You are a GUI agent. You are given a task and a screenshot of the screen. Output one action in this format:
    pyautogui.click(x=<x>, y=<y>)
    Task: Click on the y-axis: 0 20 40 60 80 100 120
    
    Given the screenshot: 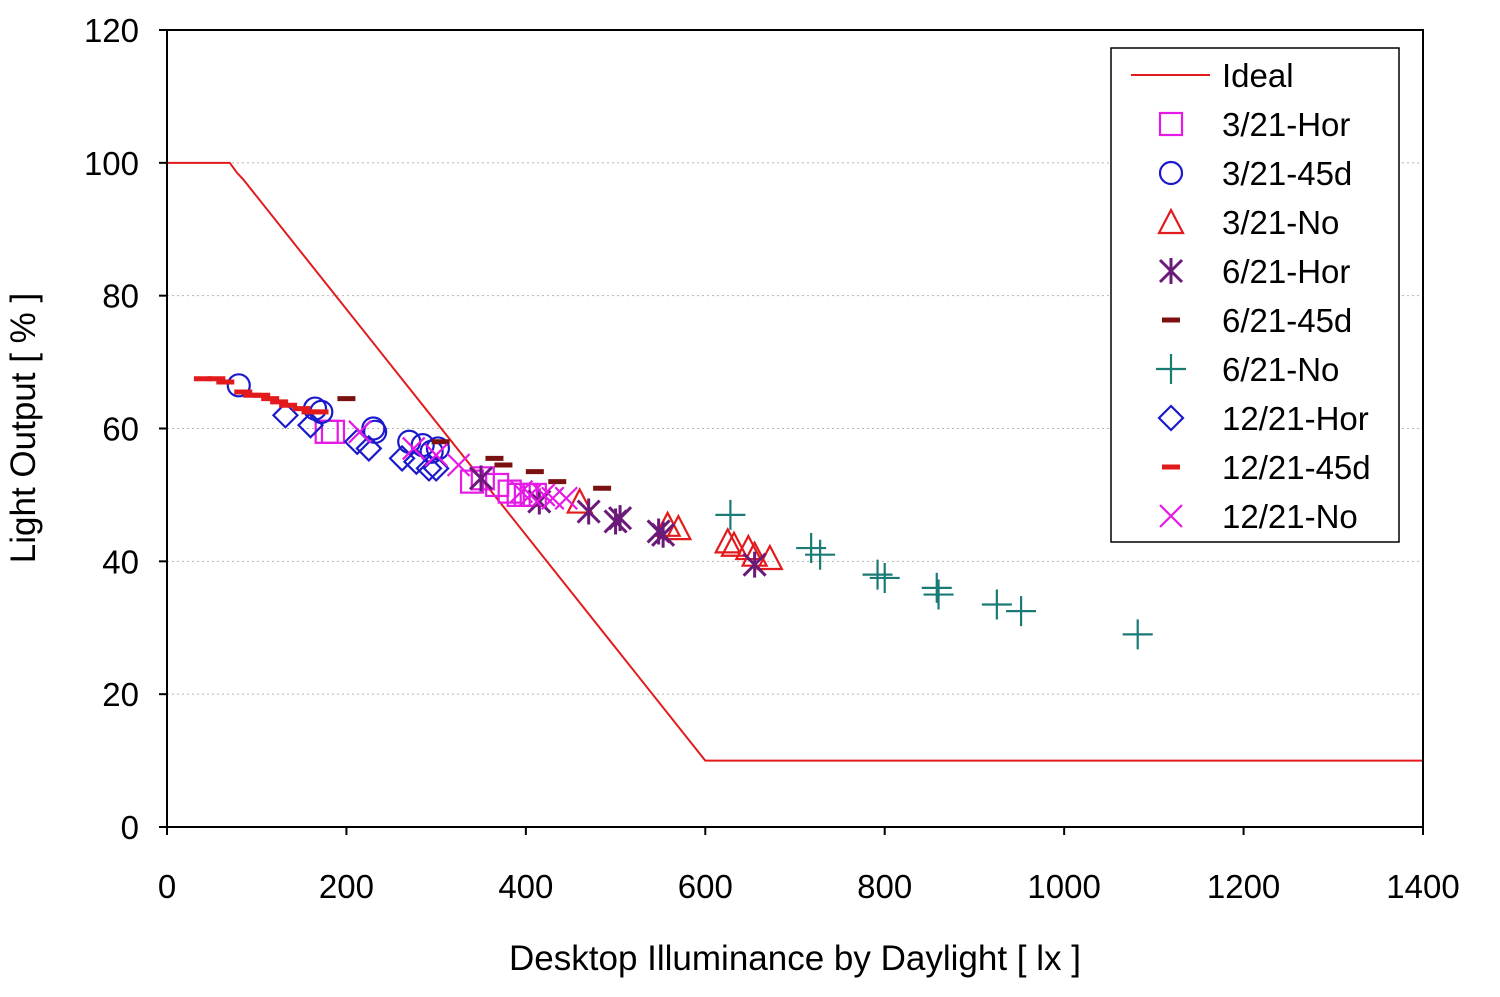 What is the action you would take?
    pyautogui.click(x=125, y=429)
    